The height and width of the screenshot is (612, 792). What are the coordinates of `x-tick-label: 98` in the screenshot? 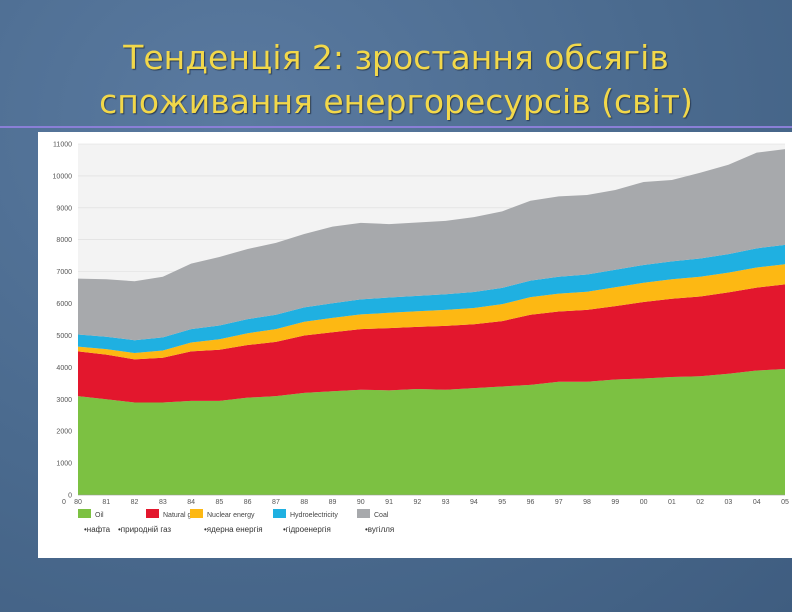 It's located at (587, 502).